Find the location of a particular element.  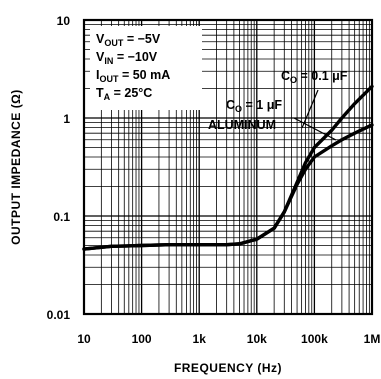

leader-line-1uF is located at coordinates (315, 129).